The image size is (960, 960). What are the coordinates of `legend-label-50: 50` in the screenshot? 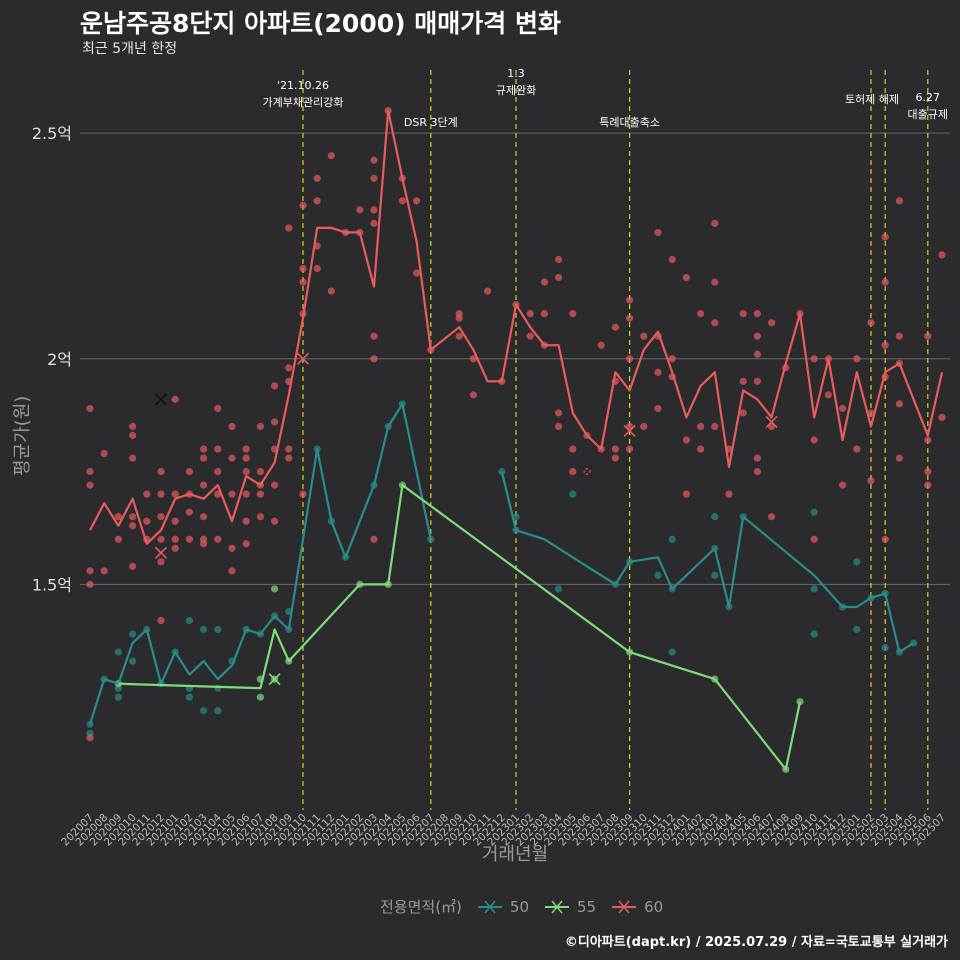 It's located at (519, 906).